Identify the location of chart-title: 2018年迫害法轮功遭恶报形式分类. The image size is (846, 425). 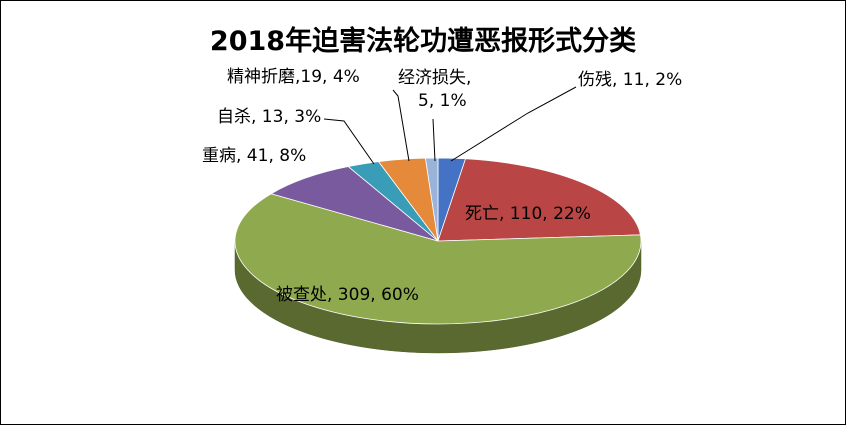
(423, 41).